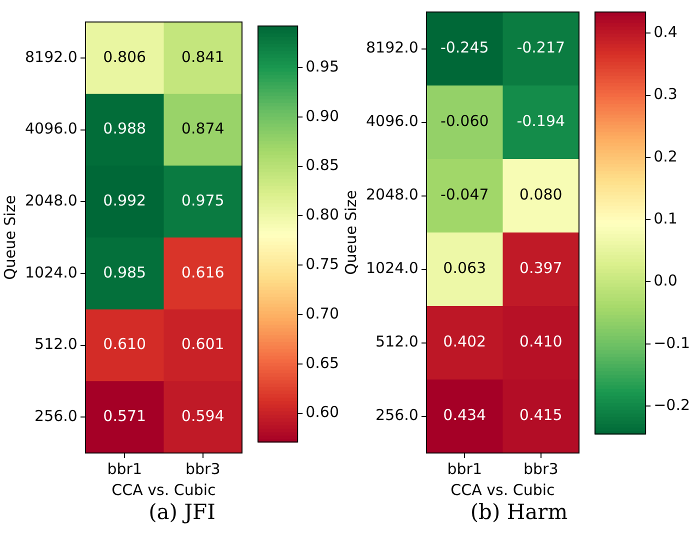  Describe the element at coordinates (202, 344) in the screenshot. I see `data-label: 0.601` at that location.